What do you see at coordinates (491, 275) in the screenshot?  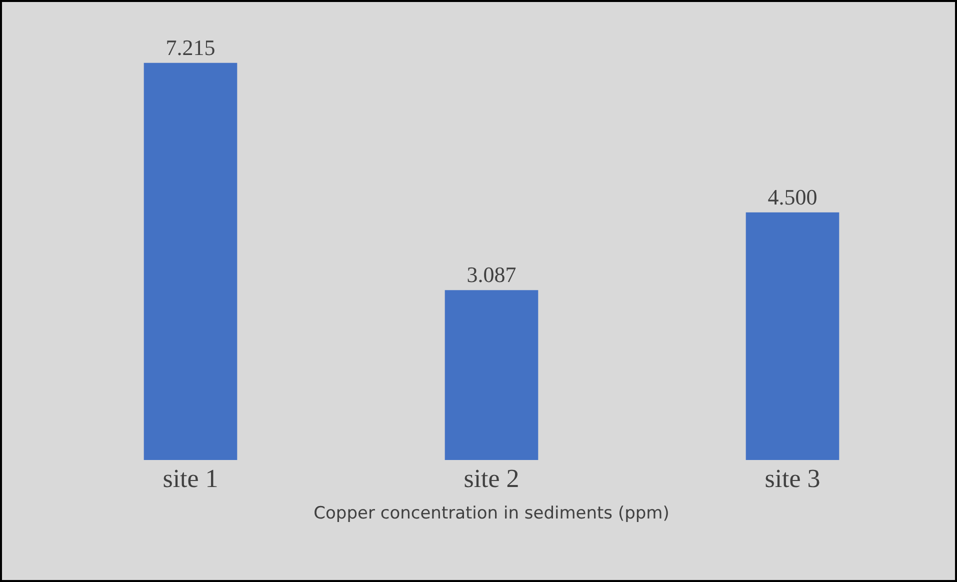 I see `data-label: 3.087` at bounding box center [491, 275].